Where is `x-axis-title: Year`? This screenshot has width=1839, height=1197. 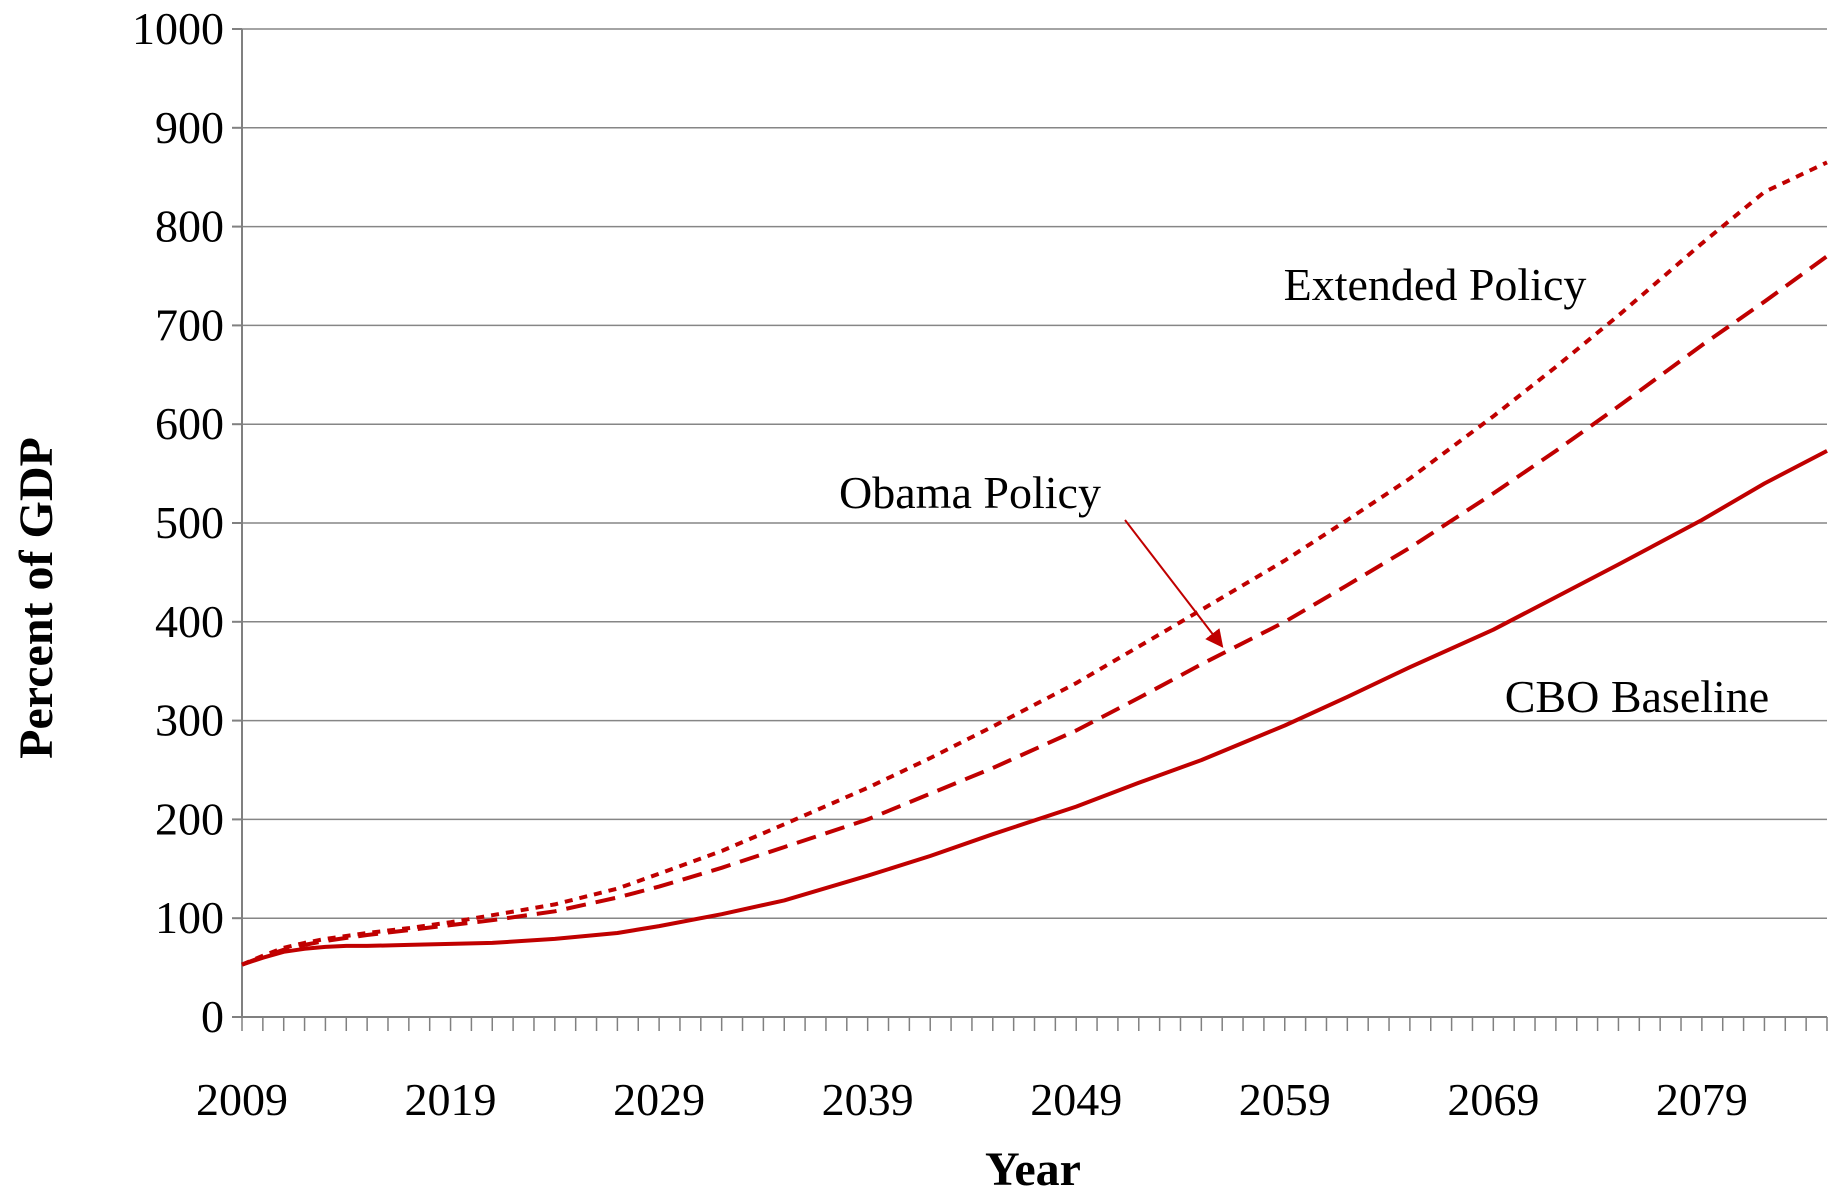 x-axis-title: Year is located at coordinates (1033, 1169).